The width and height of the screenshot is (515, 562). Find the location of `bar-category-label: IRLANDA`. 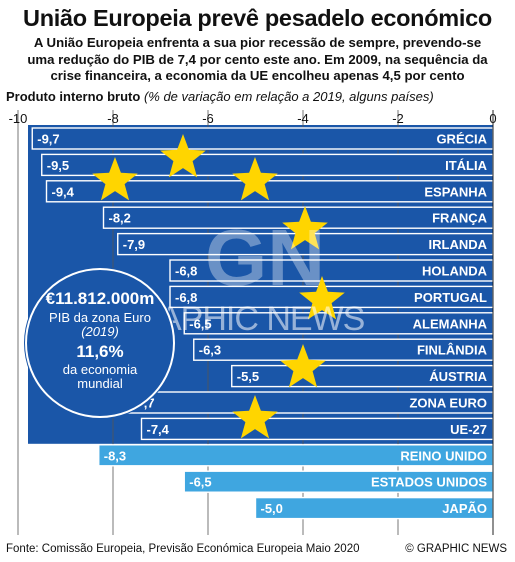

bar-category-label: IRLANDA is located at coordinates (458, 244).